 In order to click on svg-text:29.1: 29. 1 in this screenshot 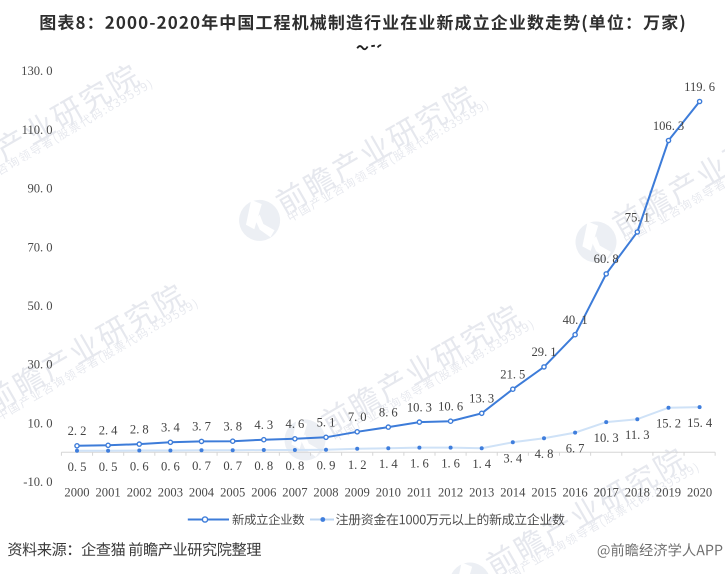, I will do `click(543, 352)`.